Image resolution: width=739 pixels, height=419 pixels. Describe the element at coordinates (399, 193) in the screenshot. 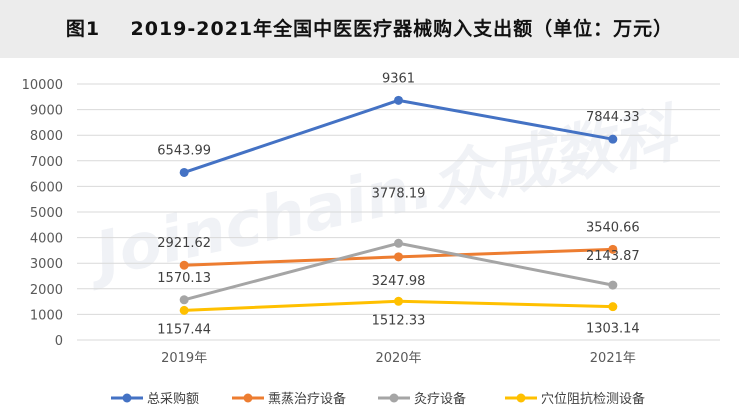

I see `data-label: 3778.19` at that location.